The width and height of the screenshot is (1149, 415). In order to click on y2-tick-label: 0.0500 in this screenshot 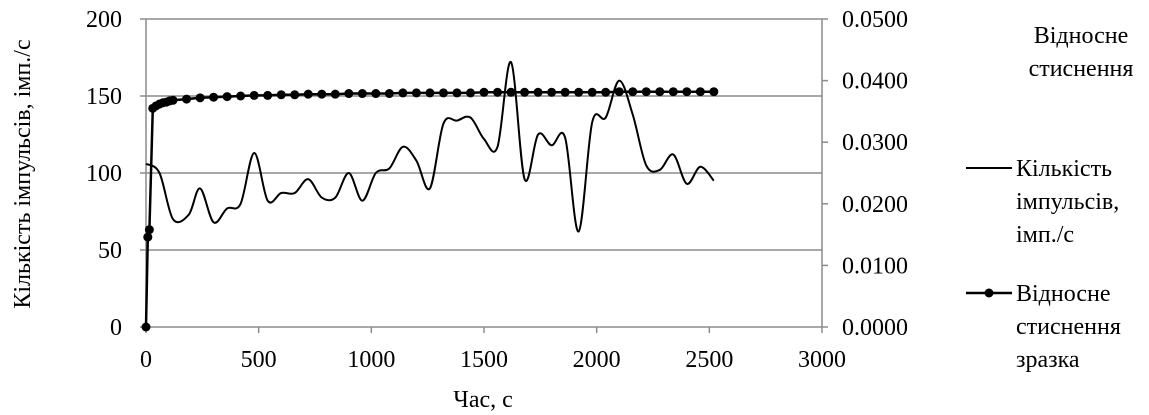, I will do `click(875, 20)`.